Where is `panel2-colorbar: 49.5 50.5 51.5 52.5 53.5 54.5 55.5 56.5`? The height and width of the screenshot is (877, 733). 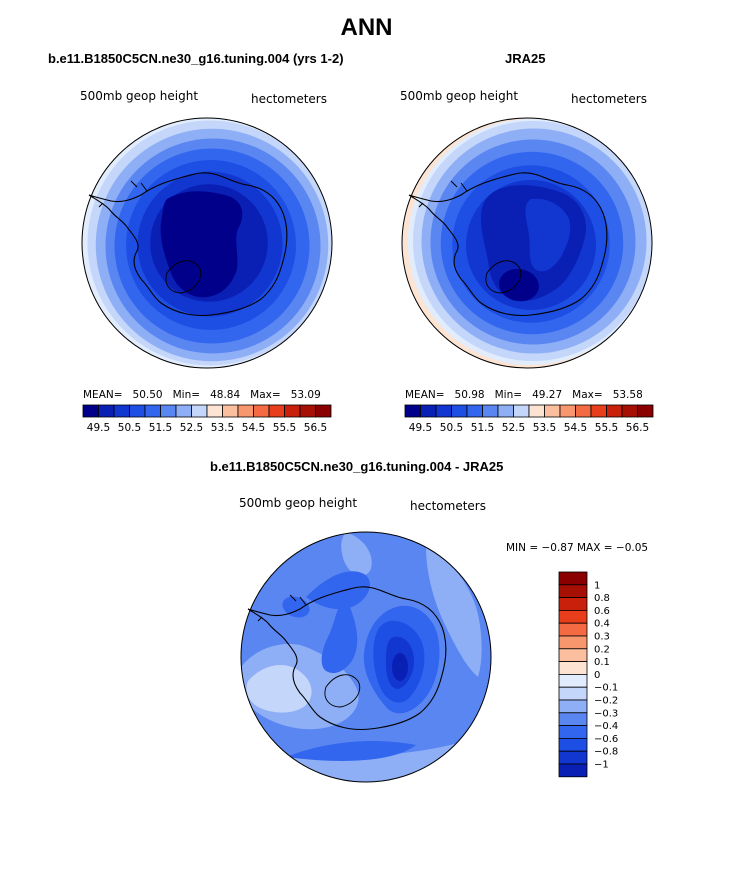 panel2-colorbar: 49.5 50.5 51.5 52.5 53.5 54.5 55.5 56.5 is located at coordinates (529, 419).